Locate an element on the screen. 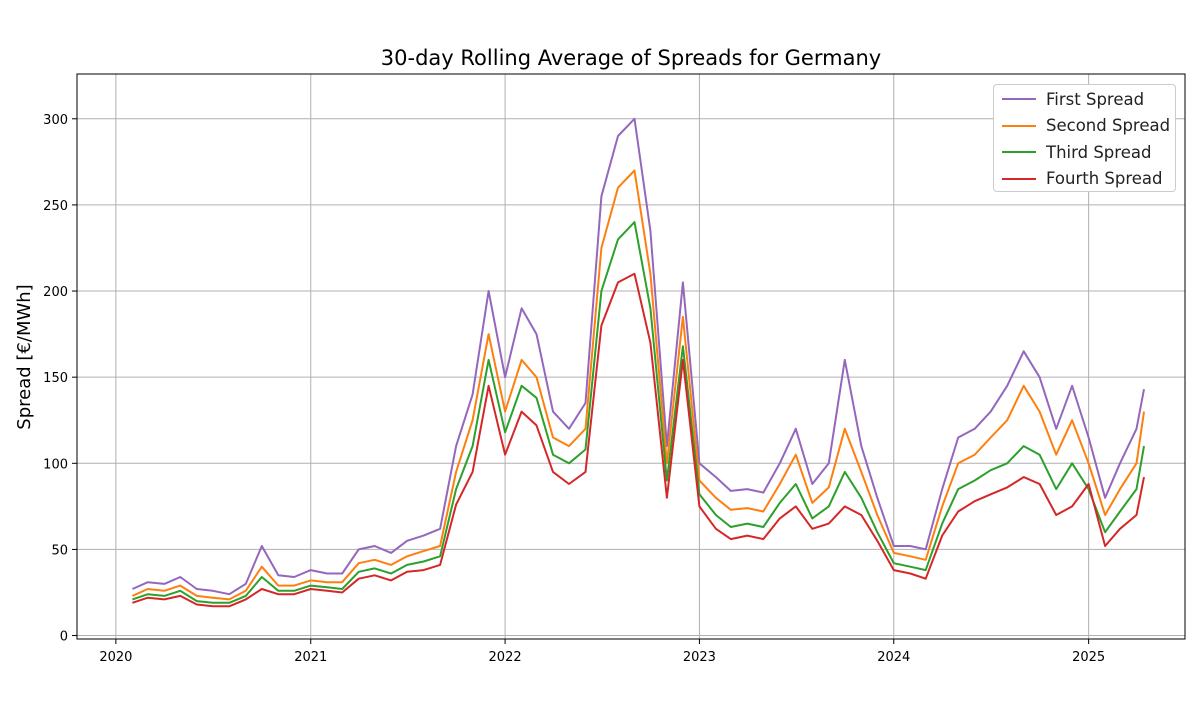 The height and width of the screenshot is (704, 1200). x-tick-label: 2021 is located at coordinates (310, 657).